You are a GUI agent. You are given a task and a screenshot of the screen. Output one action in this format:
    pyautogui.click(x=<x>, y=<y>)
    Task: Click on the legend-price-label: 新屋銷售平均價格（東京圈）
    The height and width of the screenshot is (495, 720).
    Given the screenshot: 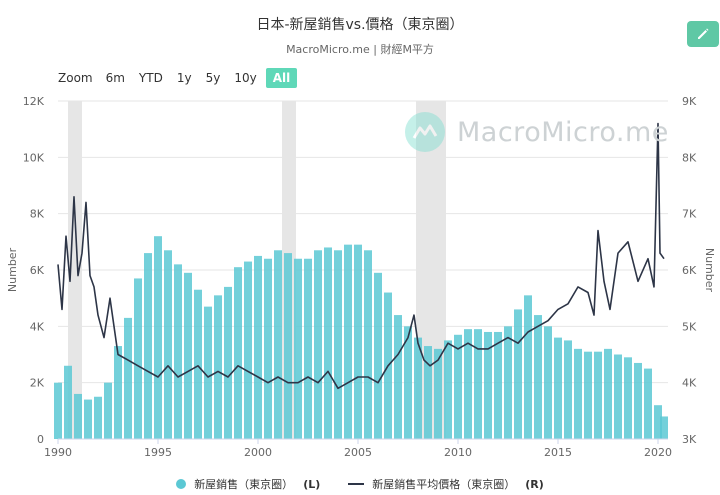 What is the action you would take?
    pyautogui.click(x=444, y=484)
    